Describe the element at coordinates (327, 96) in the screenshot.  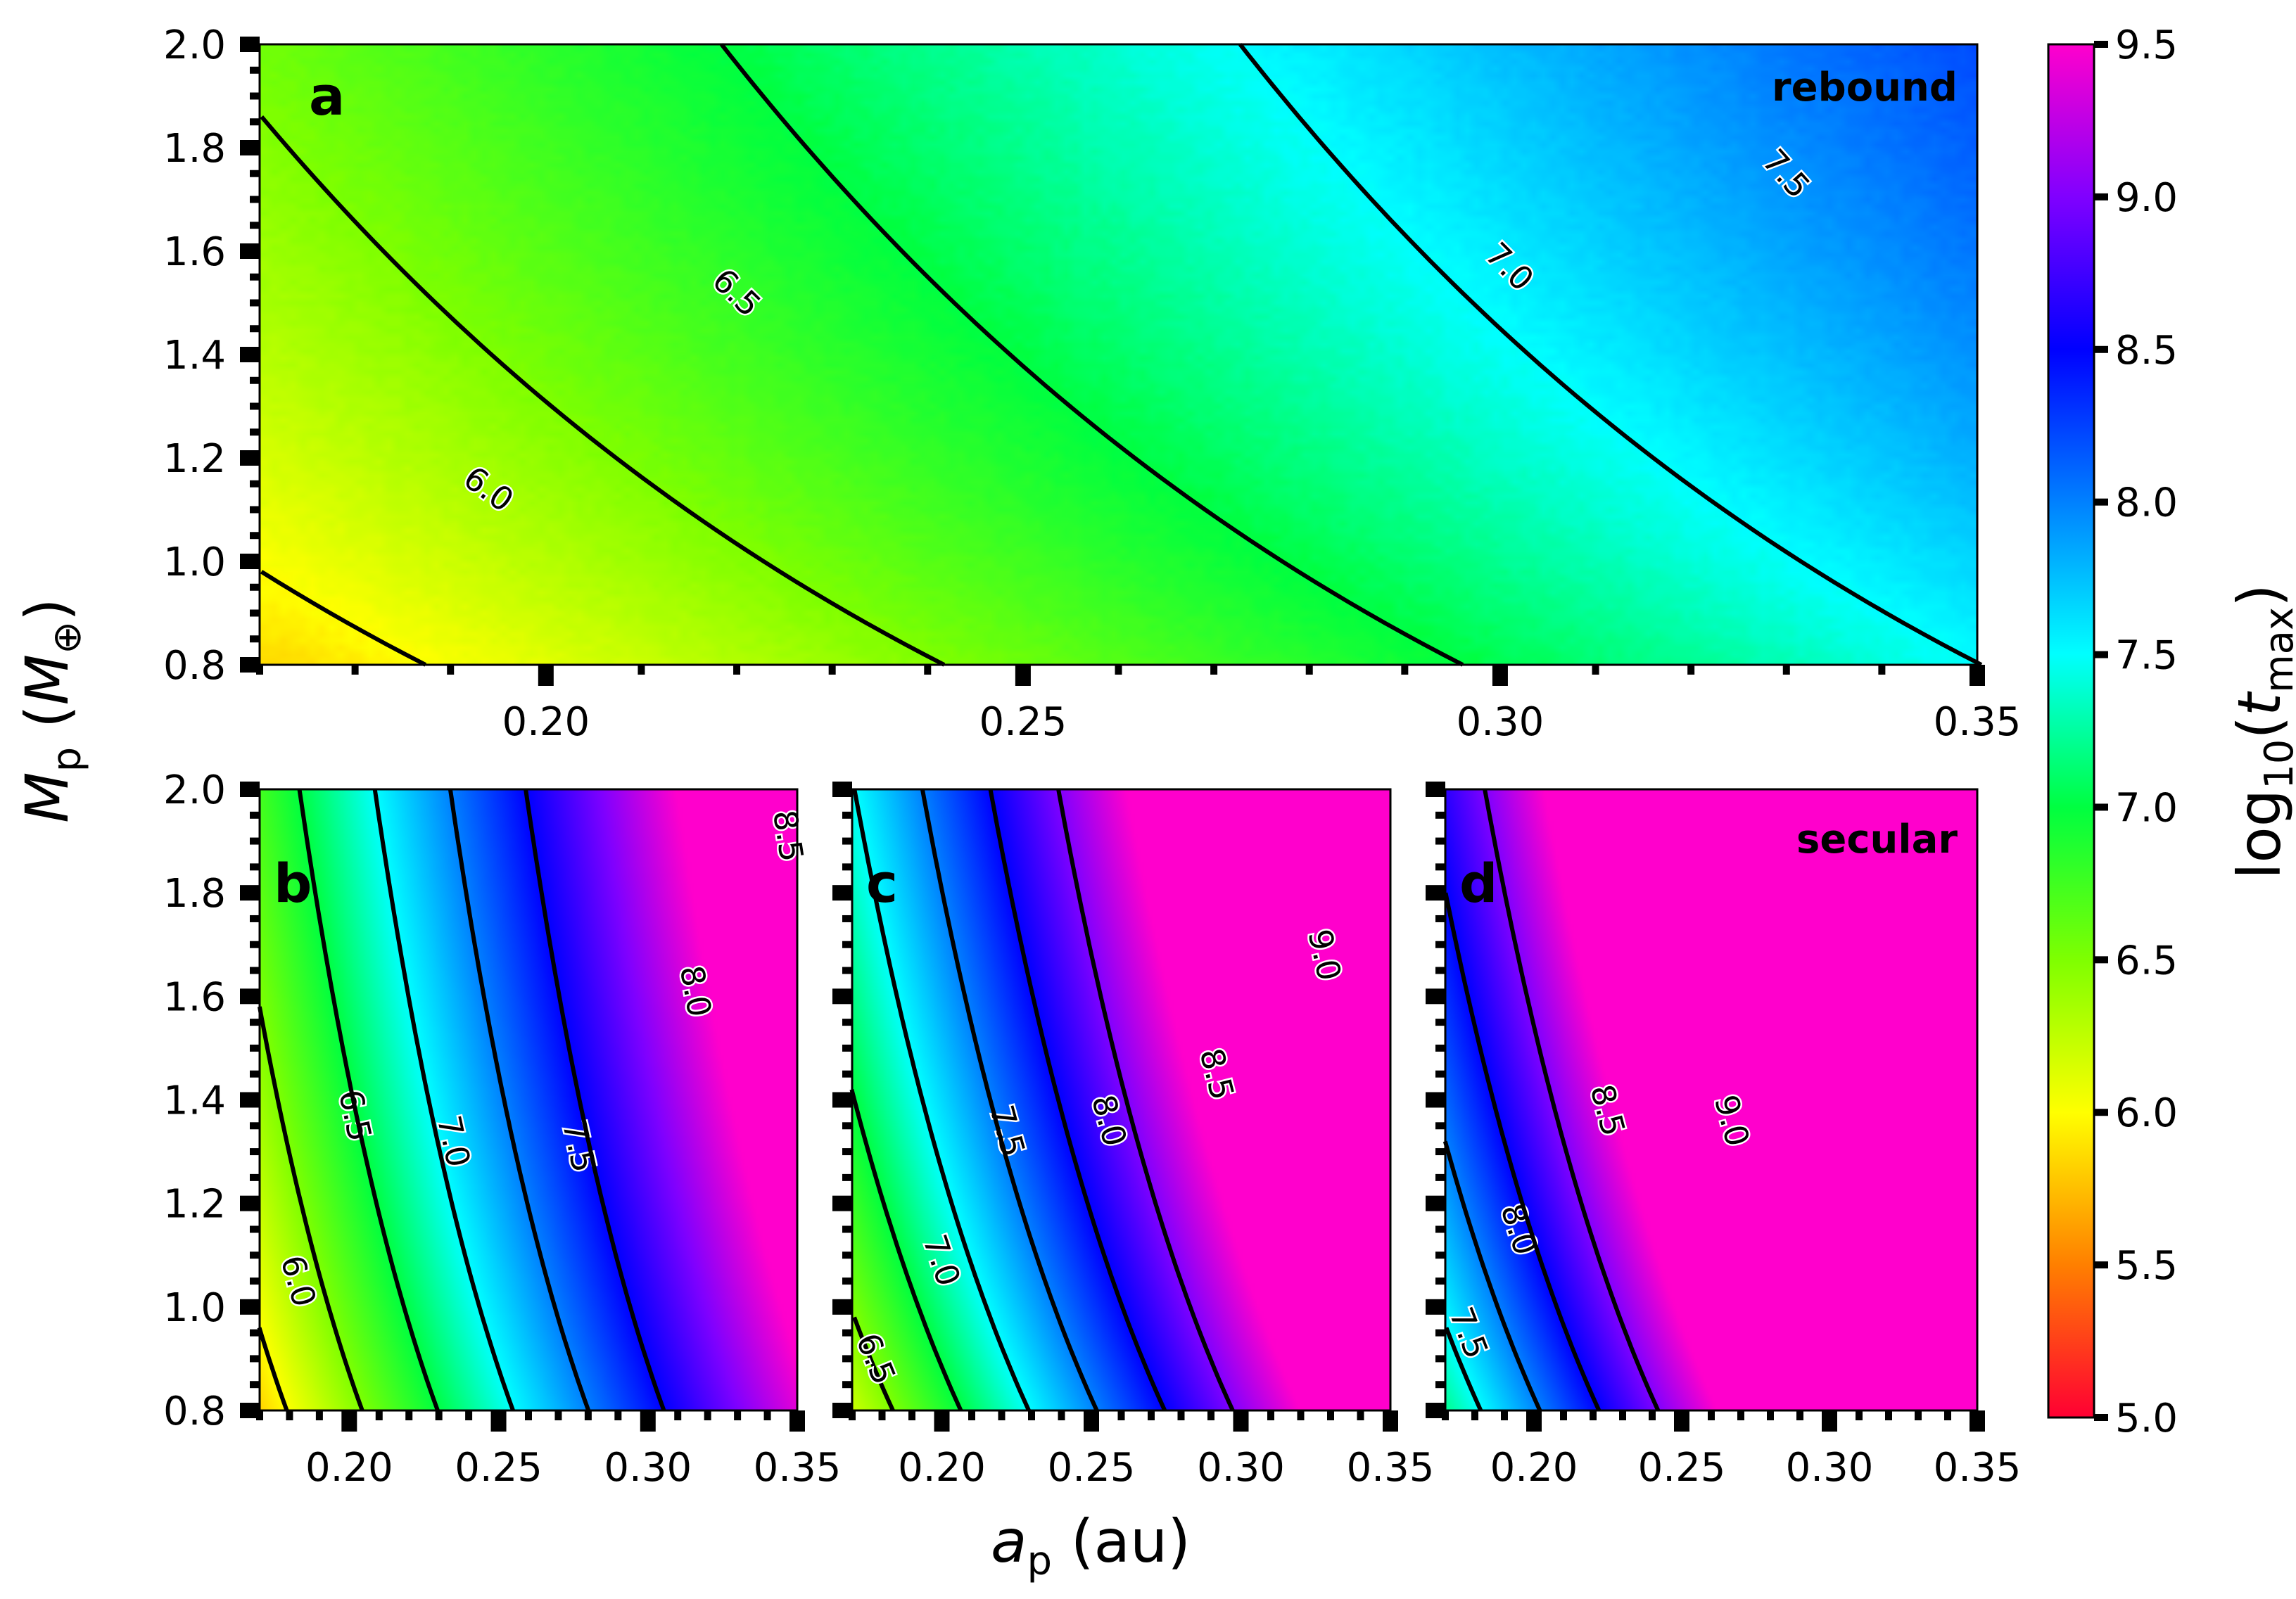
I see `panel-letter-a: a` at that location.